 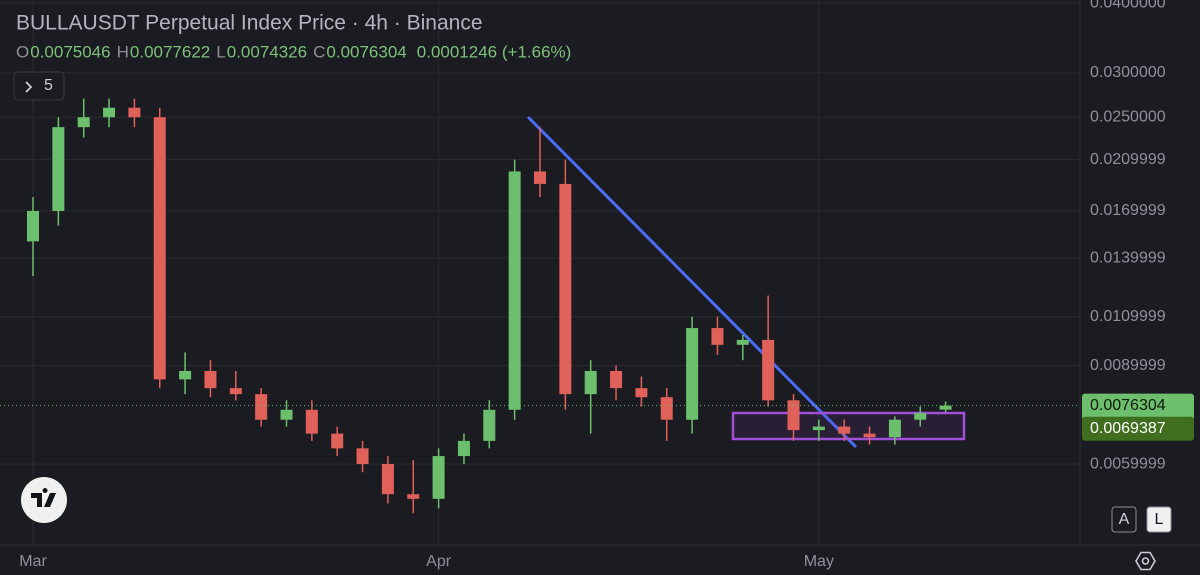 I want to click on indicator-toggle-box, so click(x=39, y=86).